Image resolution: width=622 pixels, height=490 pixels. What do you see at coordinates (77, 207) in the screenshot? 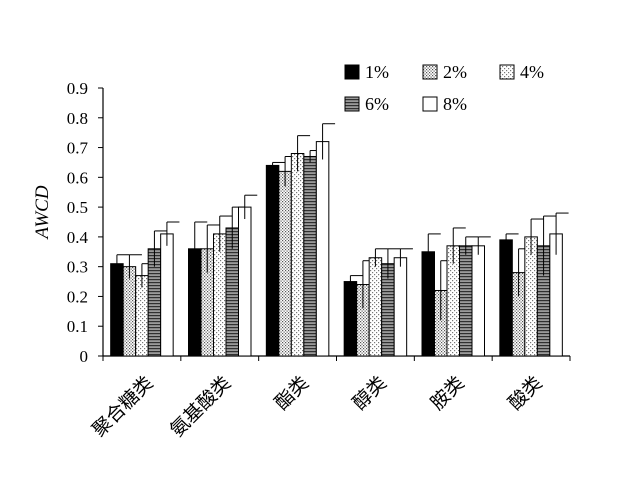
I see `y-tick-label: 0.5` at bounding box center [77, 207].